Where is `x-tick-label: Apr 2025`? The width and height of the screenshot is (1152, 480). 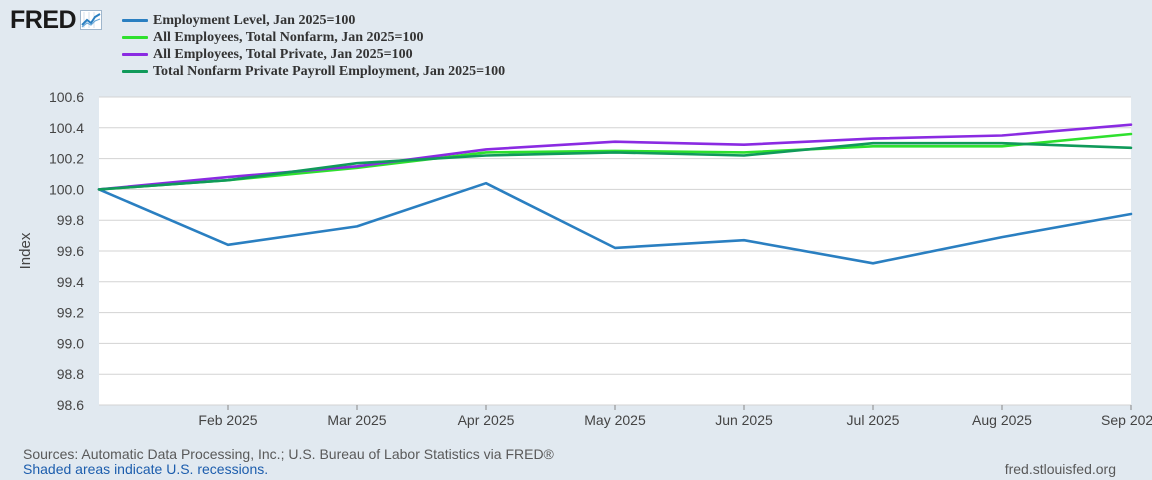 x-tick-label: Apr 2025 is located at coordinates (486, 420).